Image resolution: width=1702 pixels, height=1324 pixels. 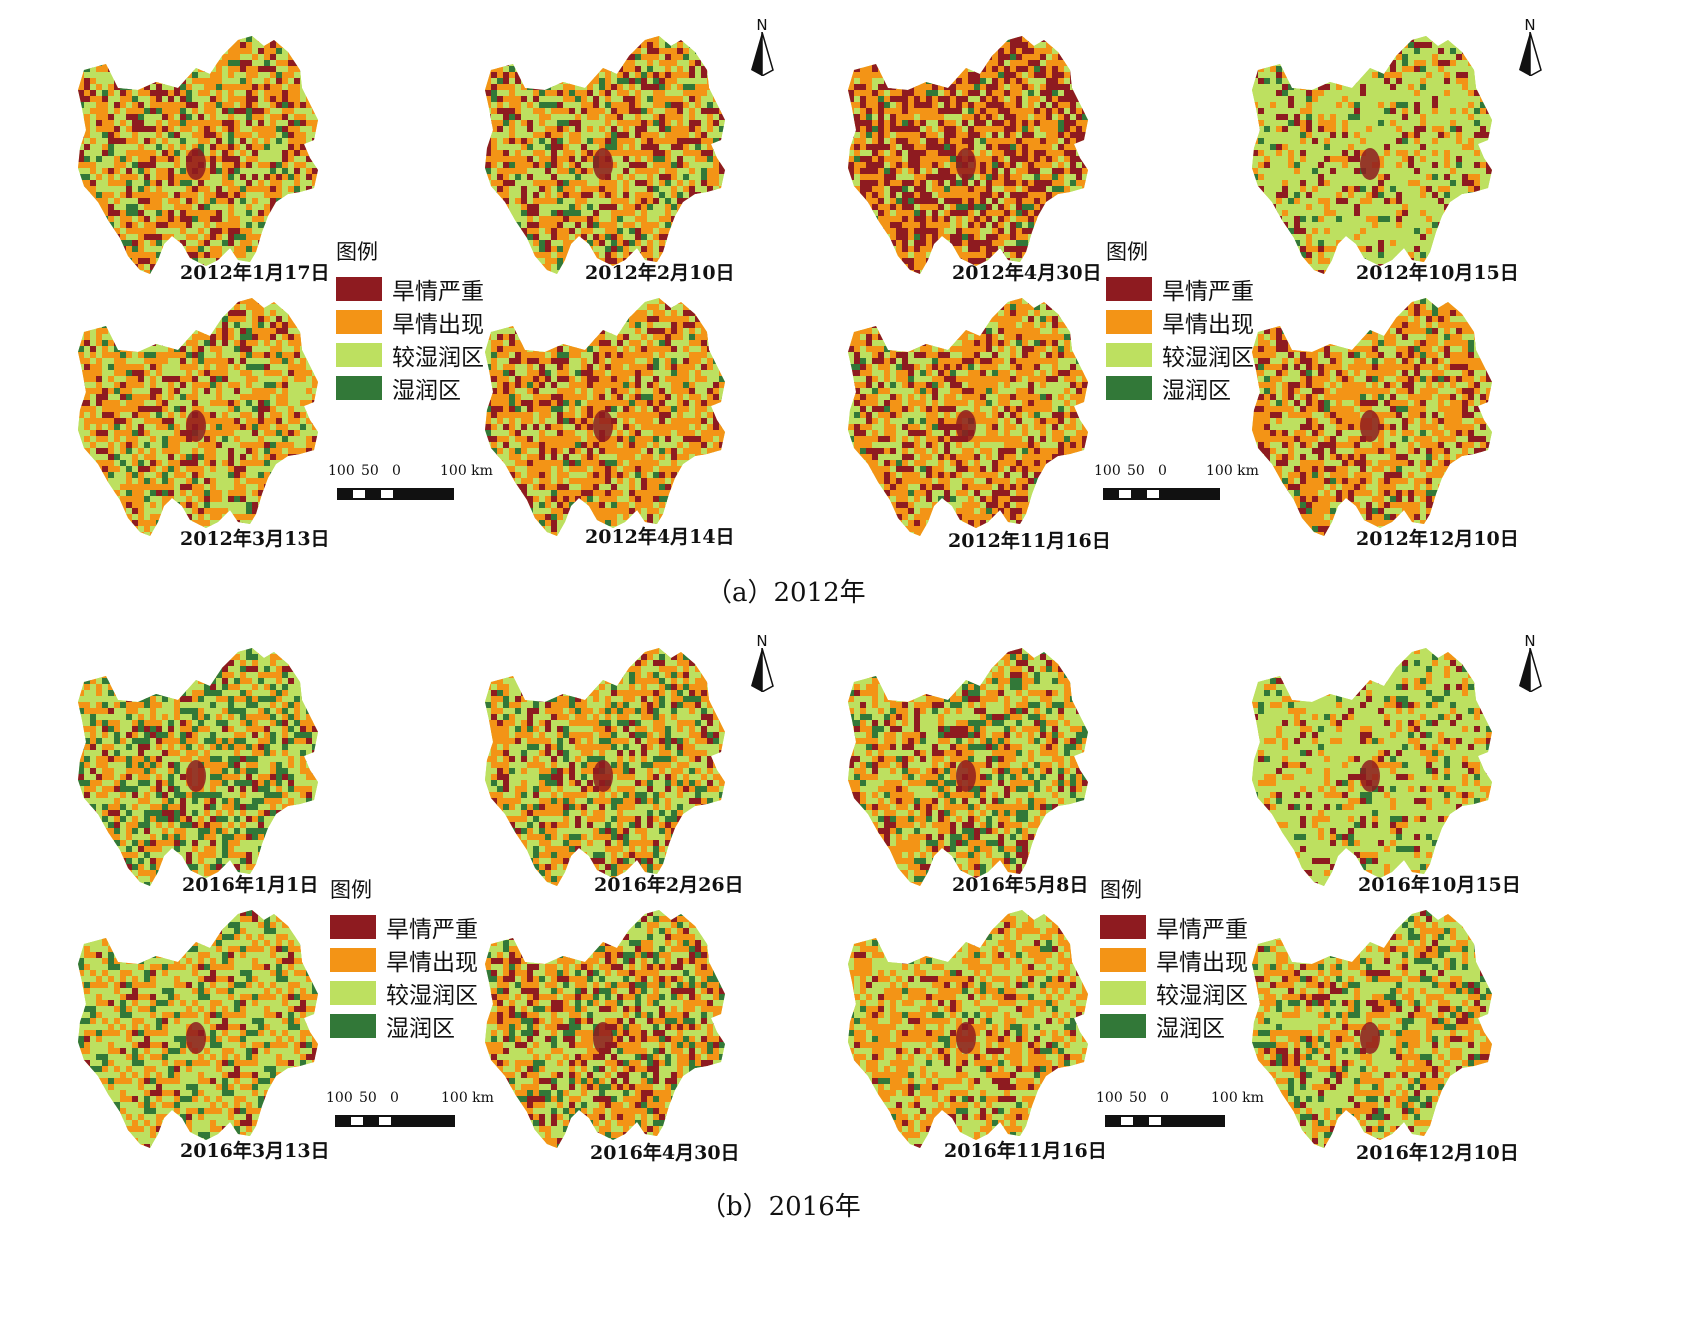 I want to click on date-label: 2012年1月17日, so click(x=255, y=271).